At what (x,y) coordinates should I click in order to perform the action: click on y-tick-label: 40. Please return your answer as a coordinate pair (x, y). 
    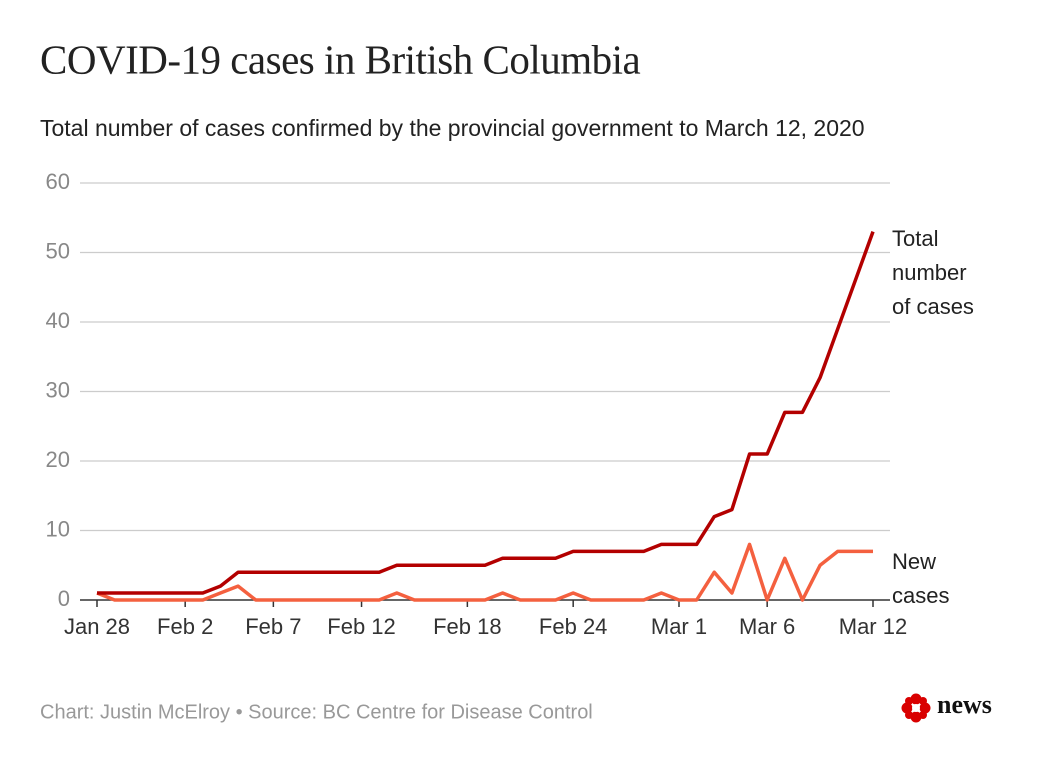
    Looking at the image, I should click on (58, 320).